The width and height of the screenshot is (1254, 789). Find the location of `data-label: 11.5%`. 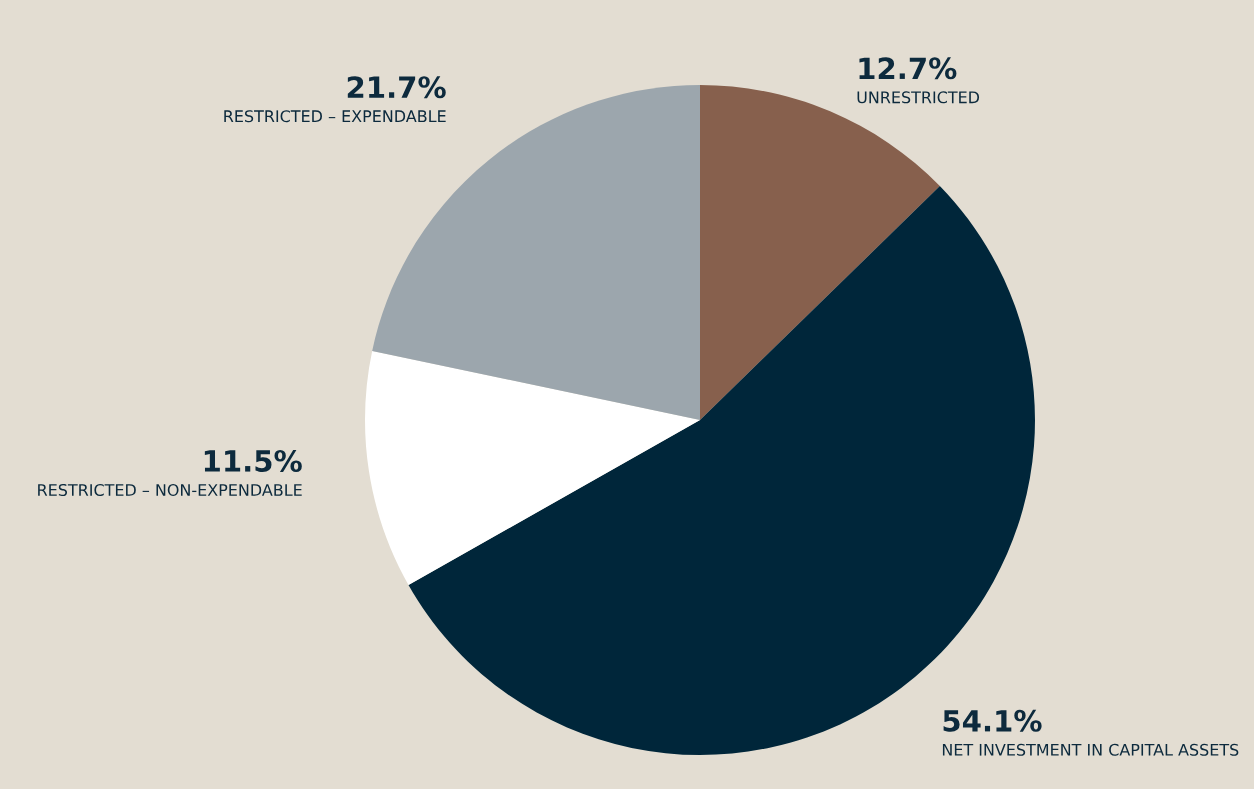

data-label: 11.5% is located at coordinates (253, 460).